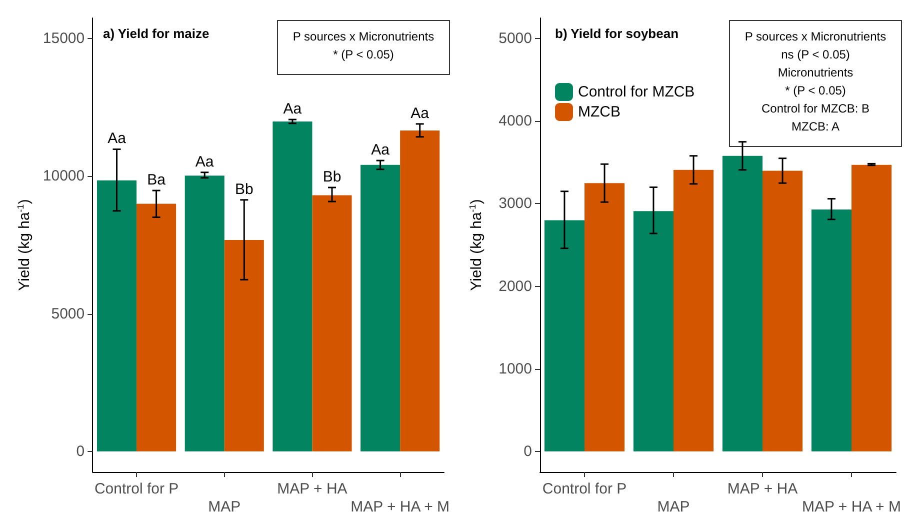 This screenshot has width=917, height=532. I want to click on y-tick-label: 1000, so click(515, 369).